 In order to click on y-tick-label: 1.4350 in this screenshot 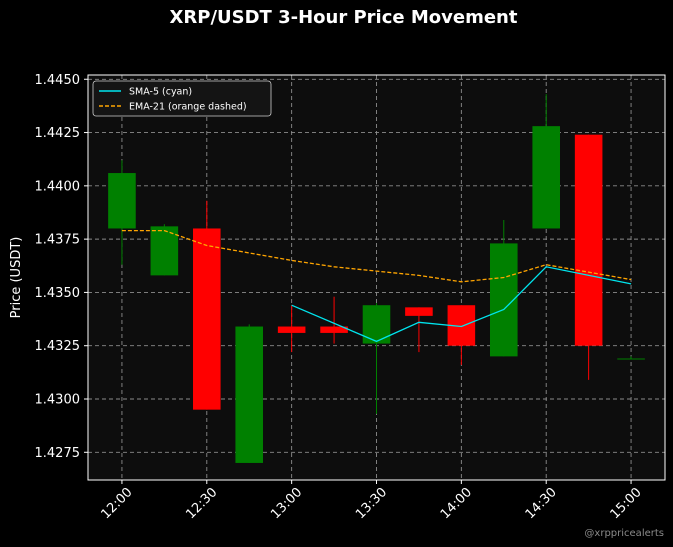, I will do `click(58, 293)`.